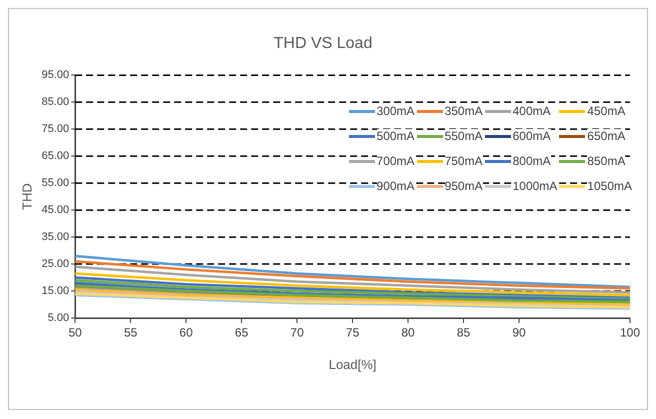  Describe the element at coordinates (323, 43) in the screenshot. I see `chart-title: THD VS Load` at that location.